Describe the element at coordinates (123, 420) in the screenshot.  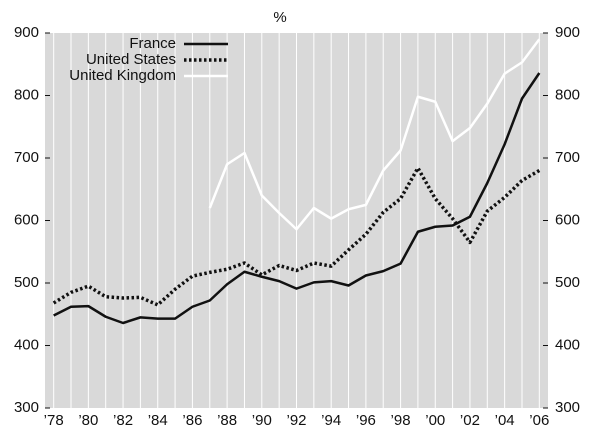
I see `x-tick-label: ’82` at that location.